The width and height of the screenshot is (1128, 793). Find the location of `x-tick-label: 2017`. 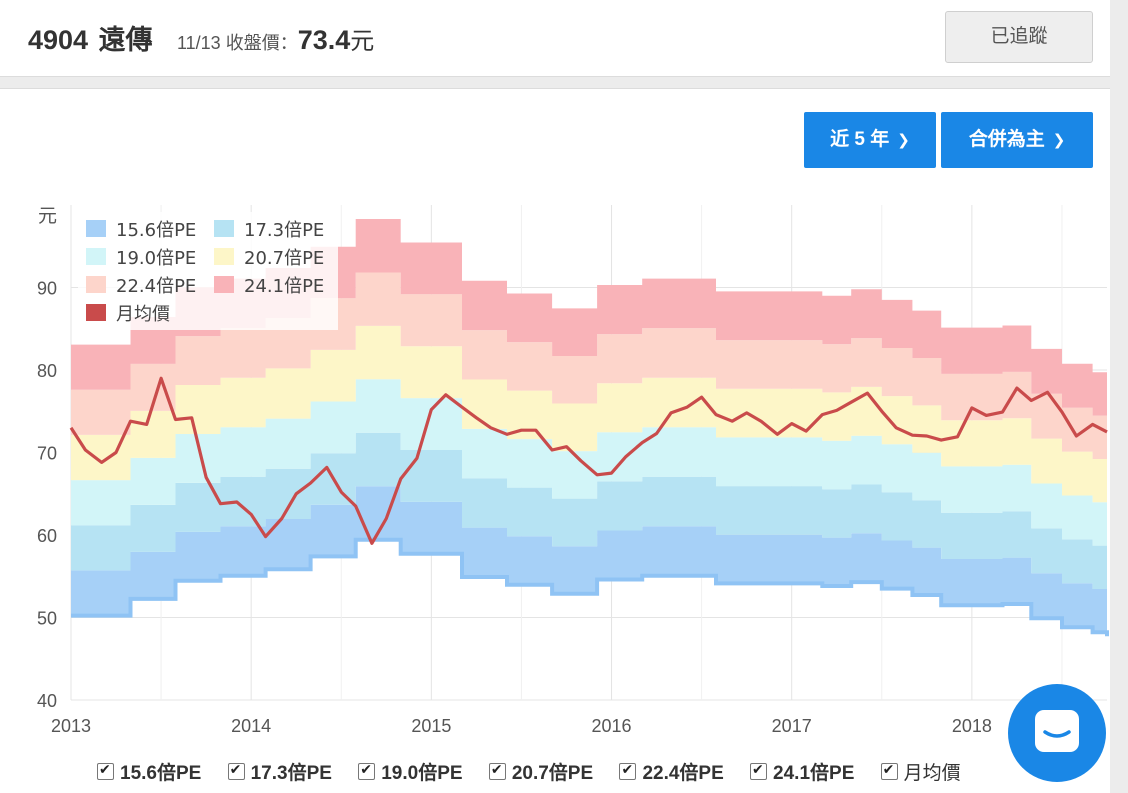

x-tick-label: 2017 is located at coordinates (792, 726).